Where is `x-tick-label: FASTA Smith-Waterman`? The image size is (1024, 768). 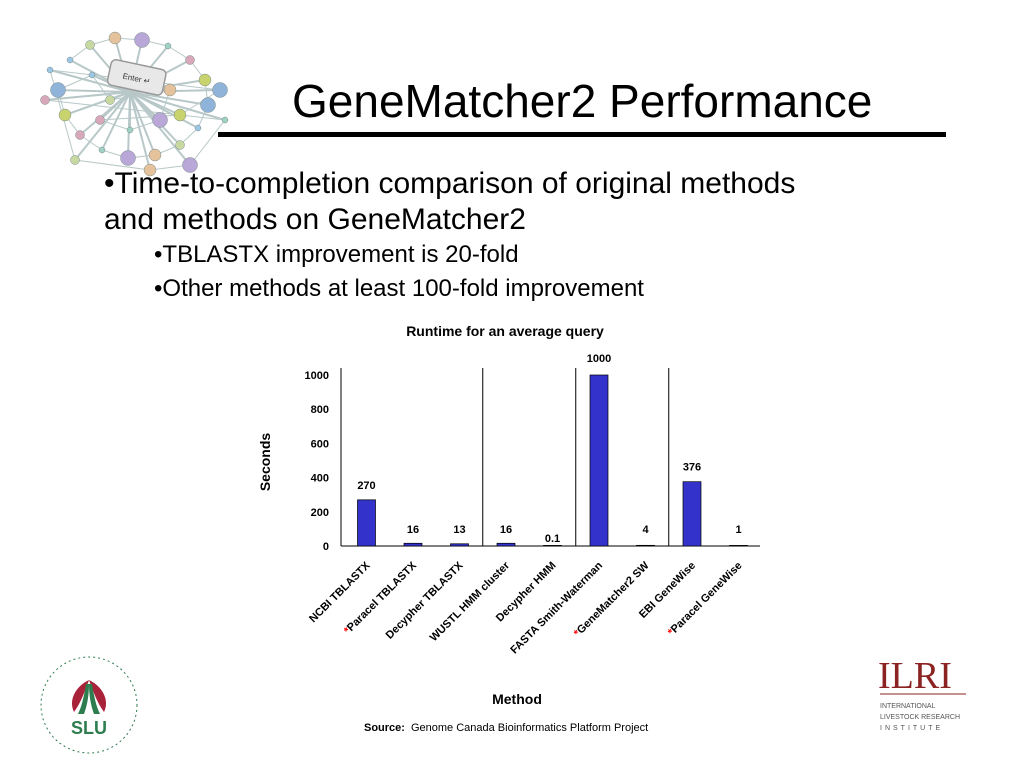
x-tick-label: FASTA Smith-Waterman is located at coordinates (556, 607).